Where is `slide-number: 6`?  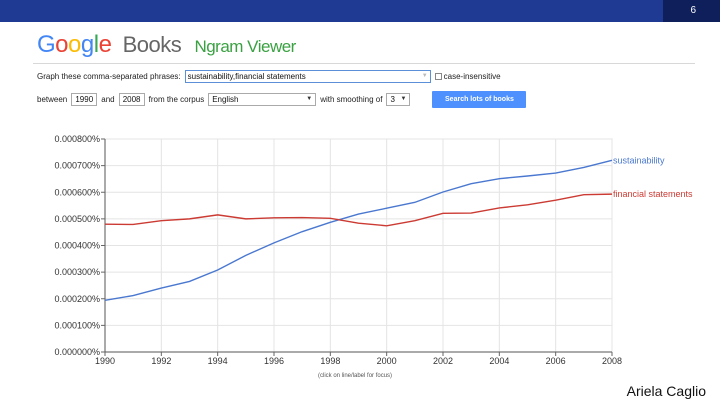
slide-number: 6 is located at coordinates (693, 10).